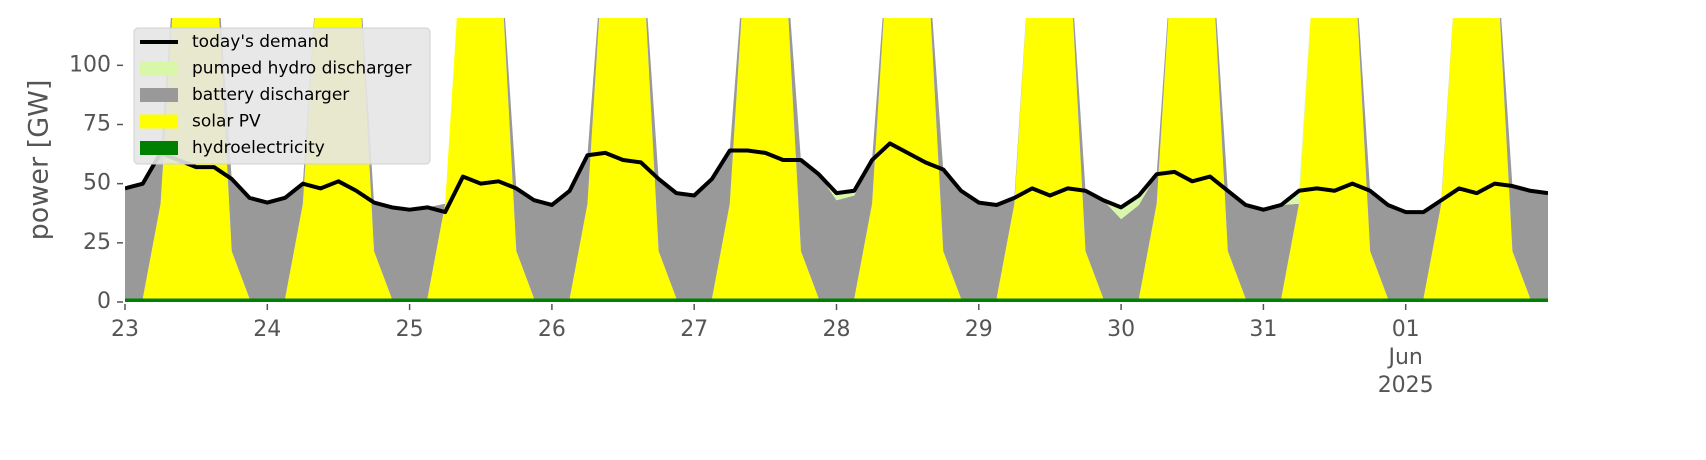 The width and height of the screenshot is (1706, 460). What do you see at coordinates (836, 300) in the screenshot?
I see `area` at bounding box center [836, 300].